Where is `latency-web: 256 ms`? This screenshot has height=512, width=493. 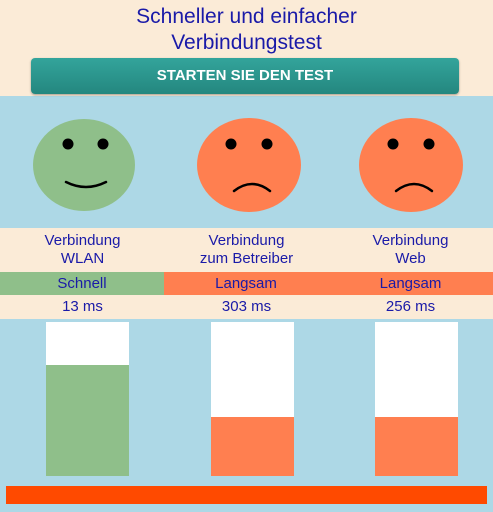
latency-web: 256 ms is located at coordinates (410, 306).